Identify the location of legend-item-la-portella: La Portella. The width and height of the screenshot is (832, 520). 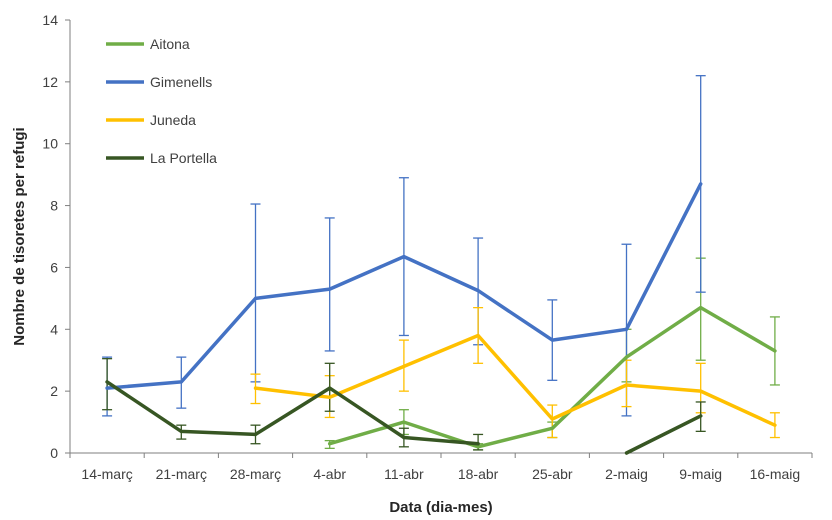
(161, 158).